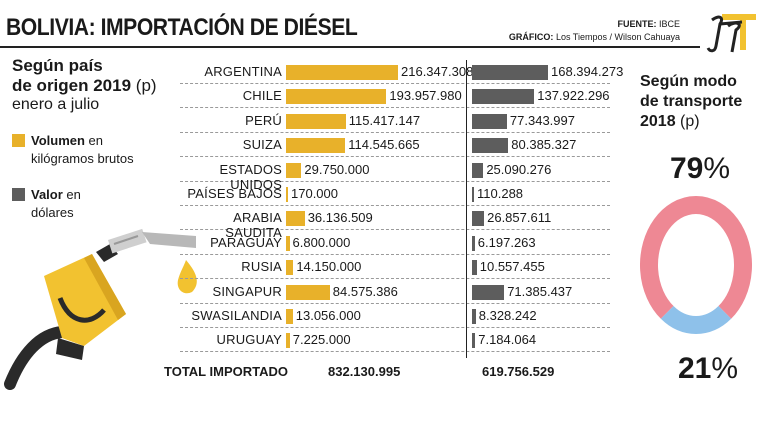  I want to click on source-label: FUENTE:, so click(637, 24).